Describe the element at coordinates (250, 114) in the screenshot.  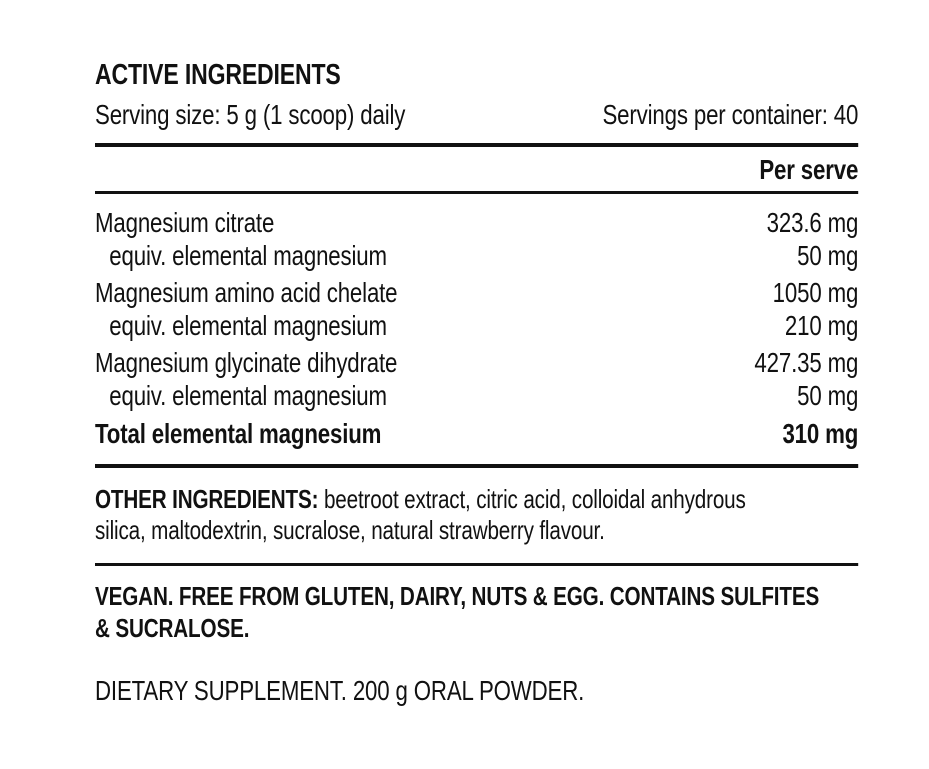
I see `serving-size-text: Serving size: 5 g (1 scoop) daily` at that location.